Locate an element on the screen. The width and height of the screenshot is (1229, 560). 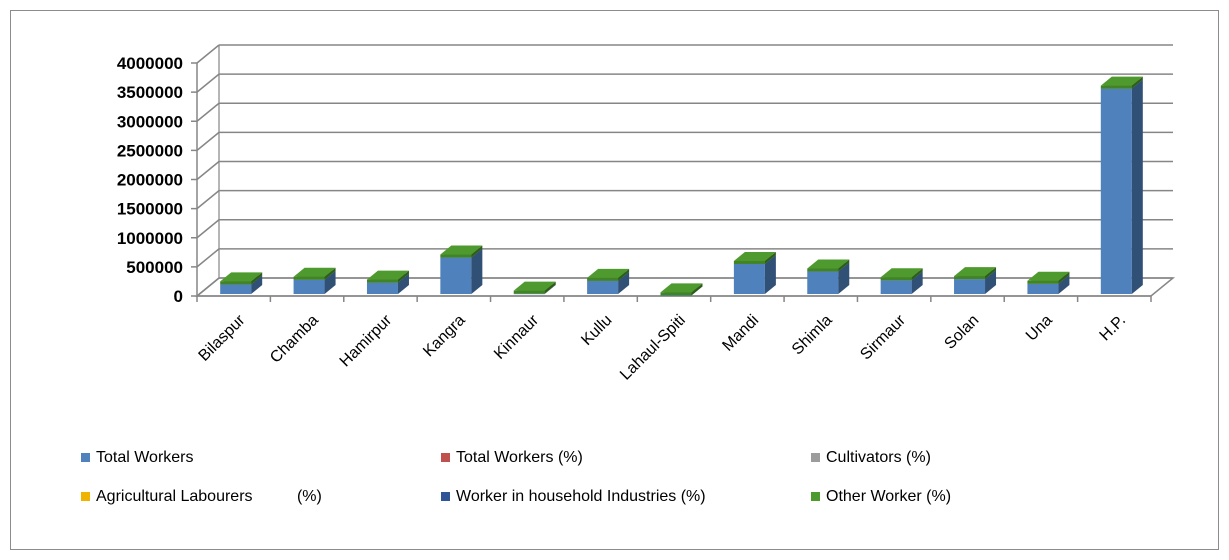
x-tick-label: Kinnaur is located at coordinates (516, 336).